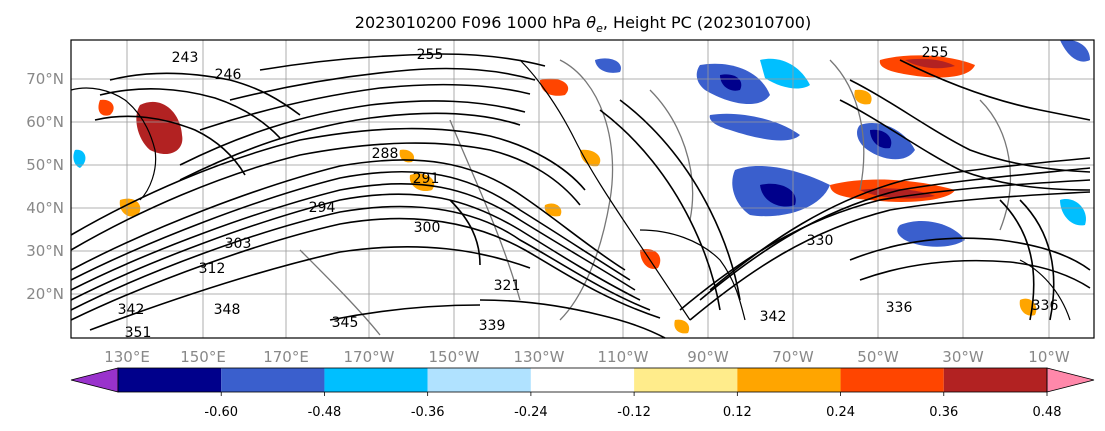 Image resolution: width=1105 pixels, height=431 pixels. Describe the element at coordinates (963, 357) in the screenshot. I see `longitude-tick-label: 30°W` at that location.